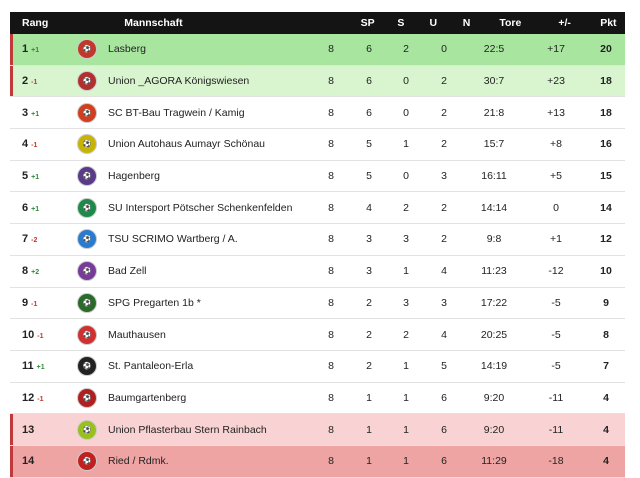 This screenshot has width=640, height=478. What do you see at coordinates (608, 23) in the screenshot?
I see `header-pkt: Pkt` at bounding box center [608, 23].